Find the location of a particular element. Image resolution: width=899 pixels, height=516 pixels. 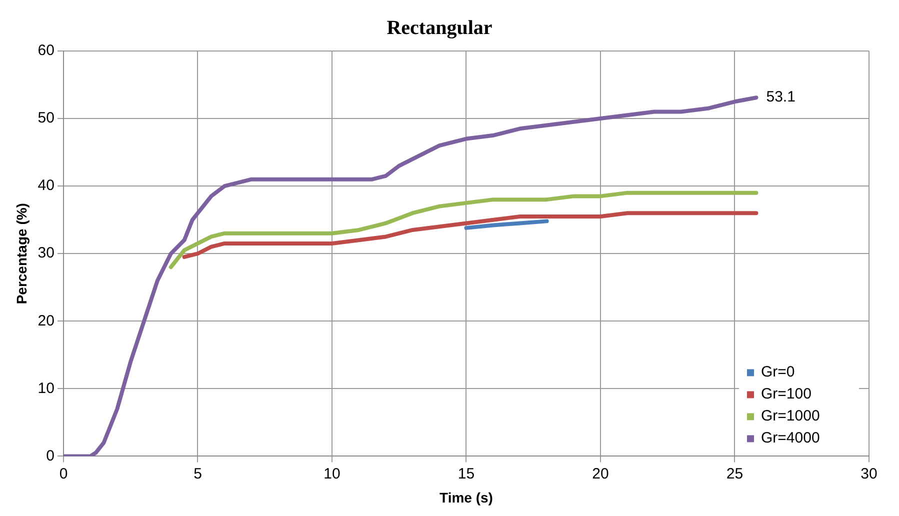

y-tick-label: 40 is located at coordinates (46, 185).